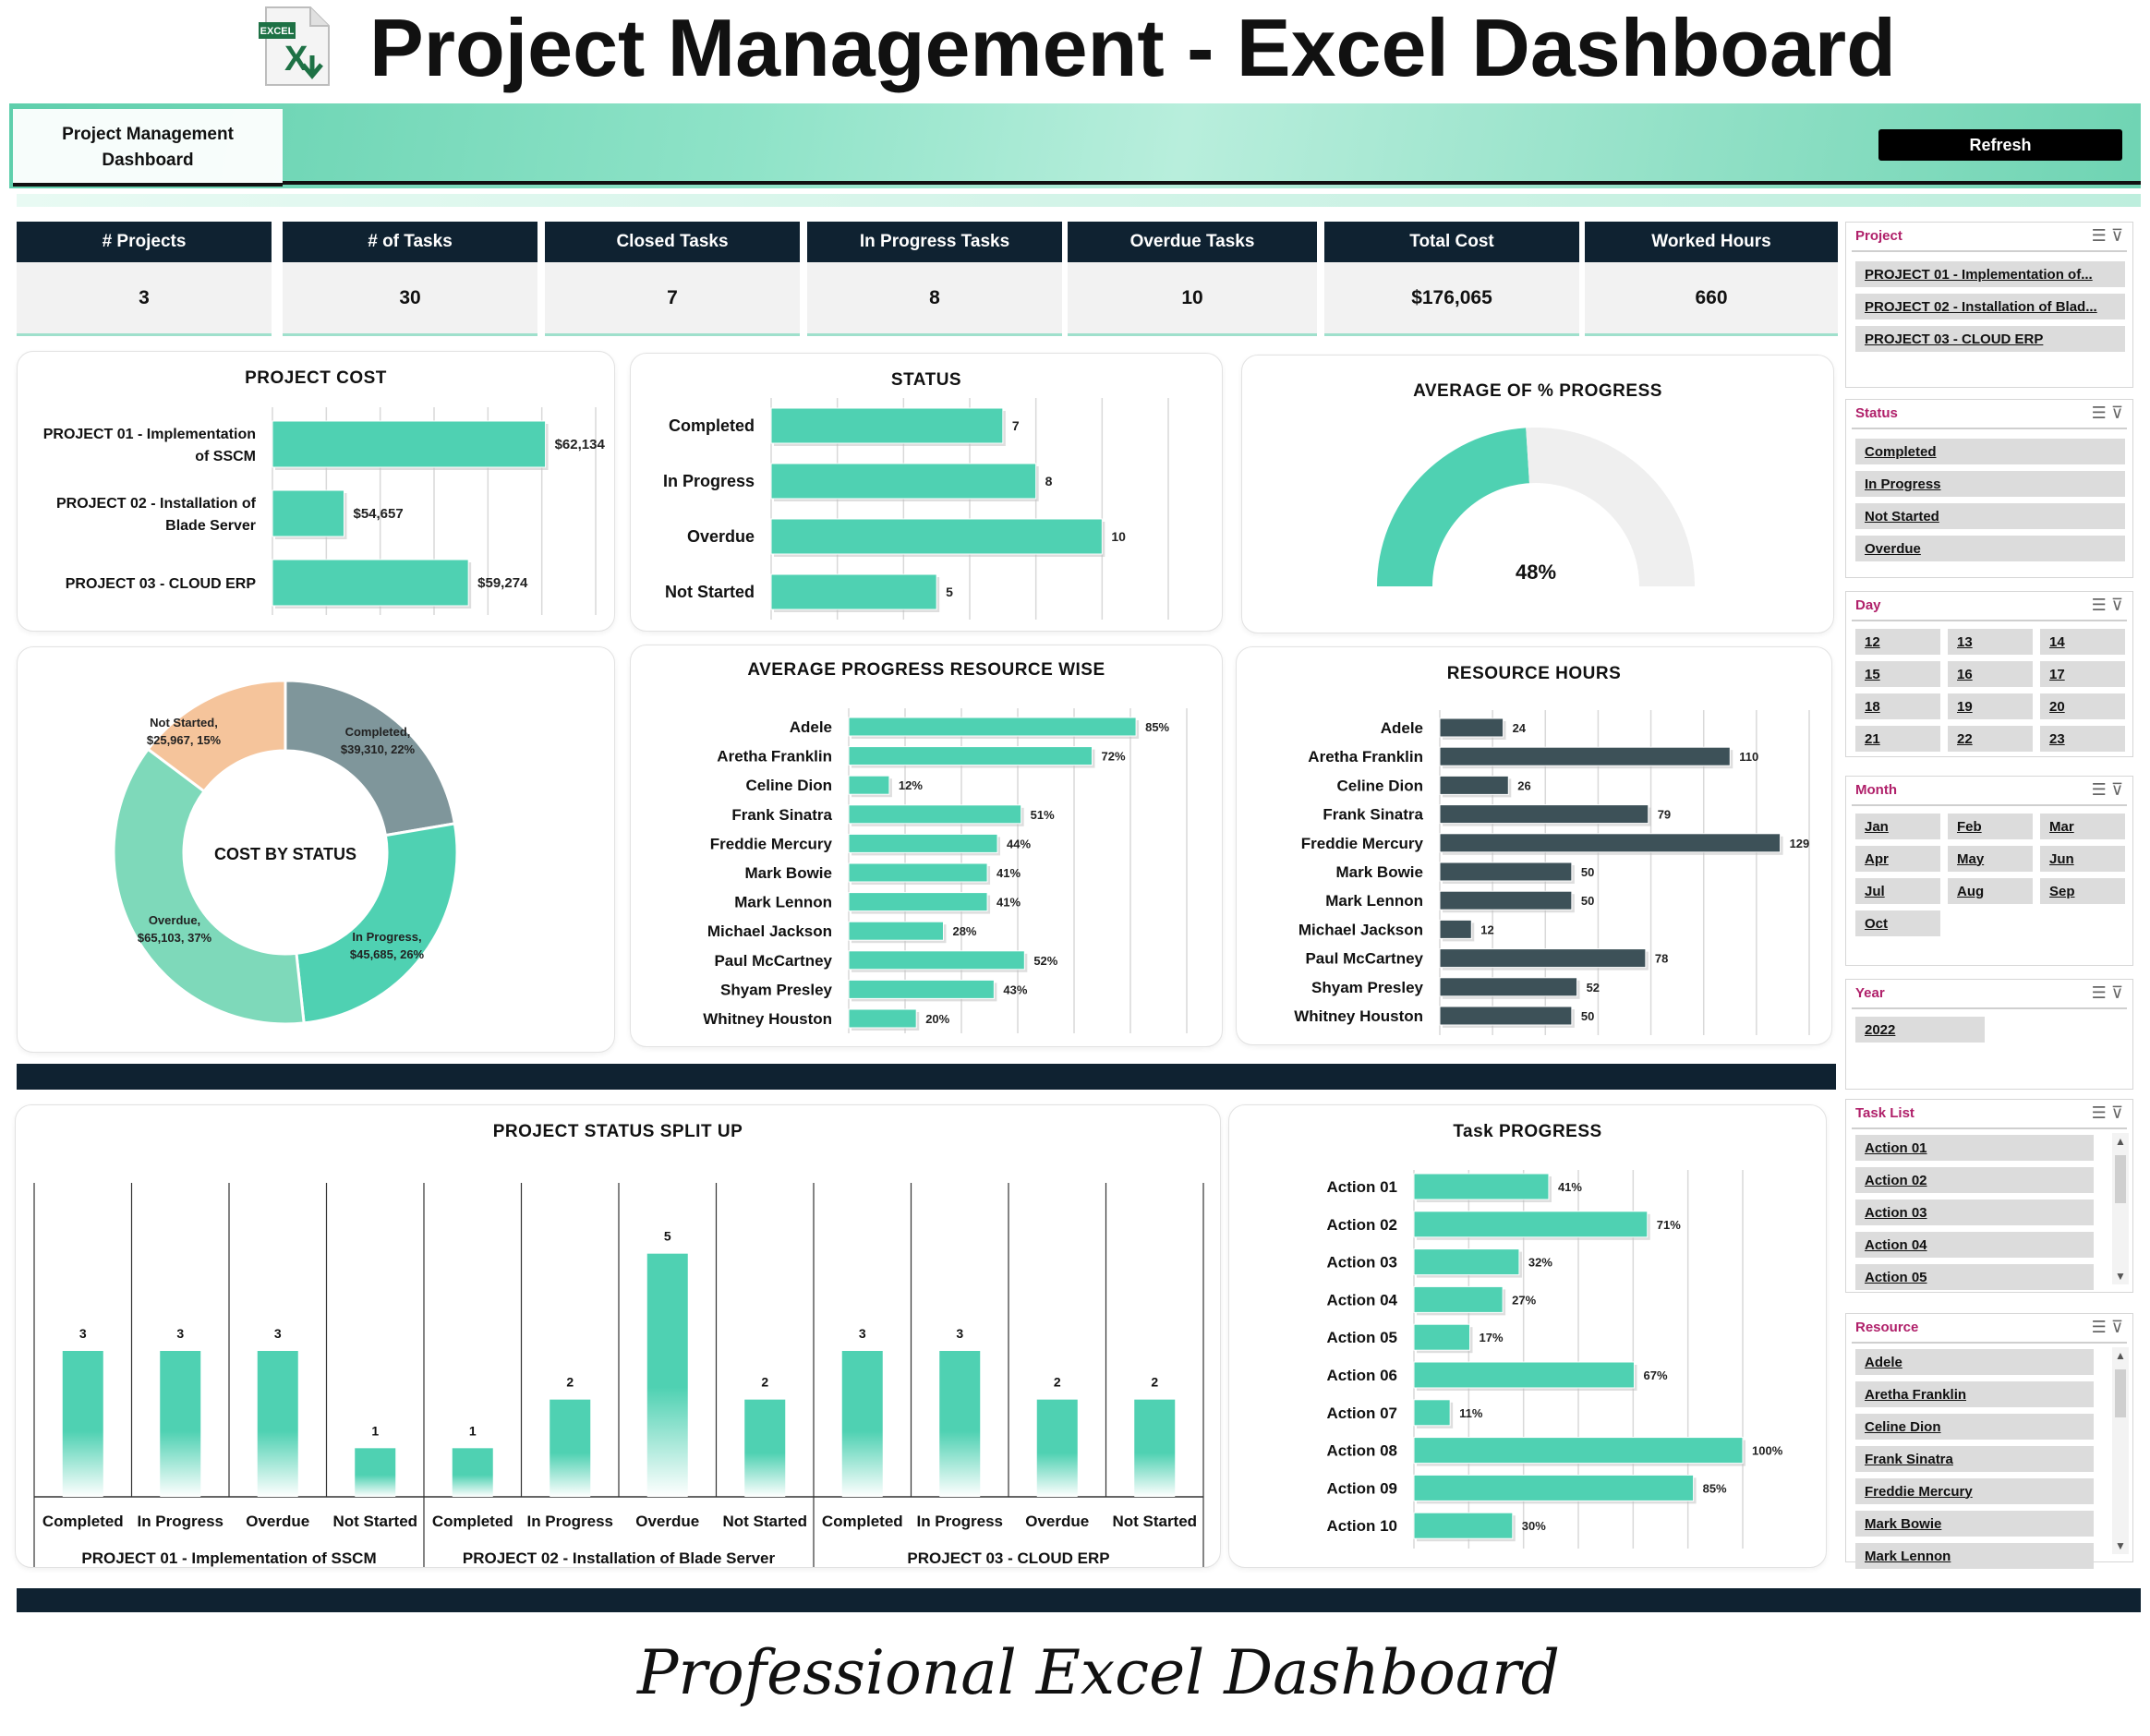  What do you see at coordinates (1897, 827) in the screenshot?
I see `slicer-item-month: Jan` at bounding box center [1897, 827].